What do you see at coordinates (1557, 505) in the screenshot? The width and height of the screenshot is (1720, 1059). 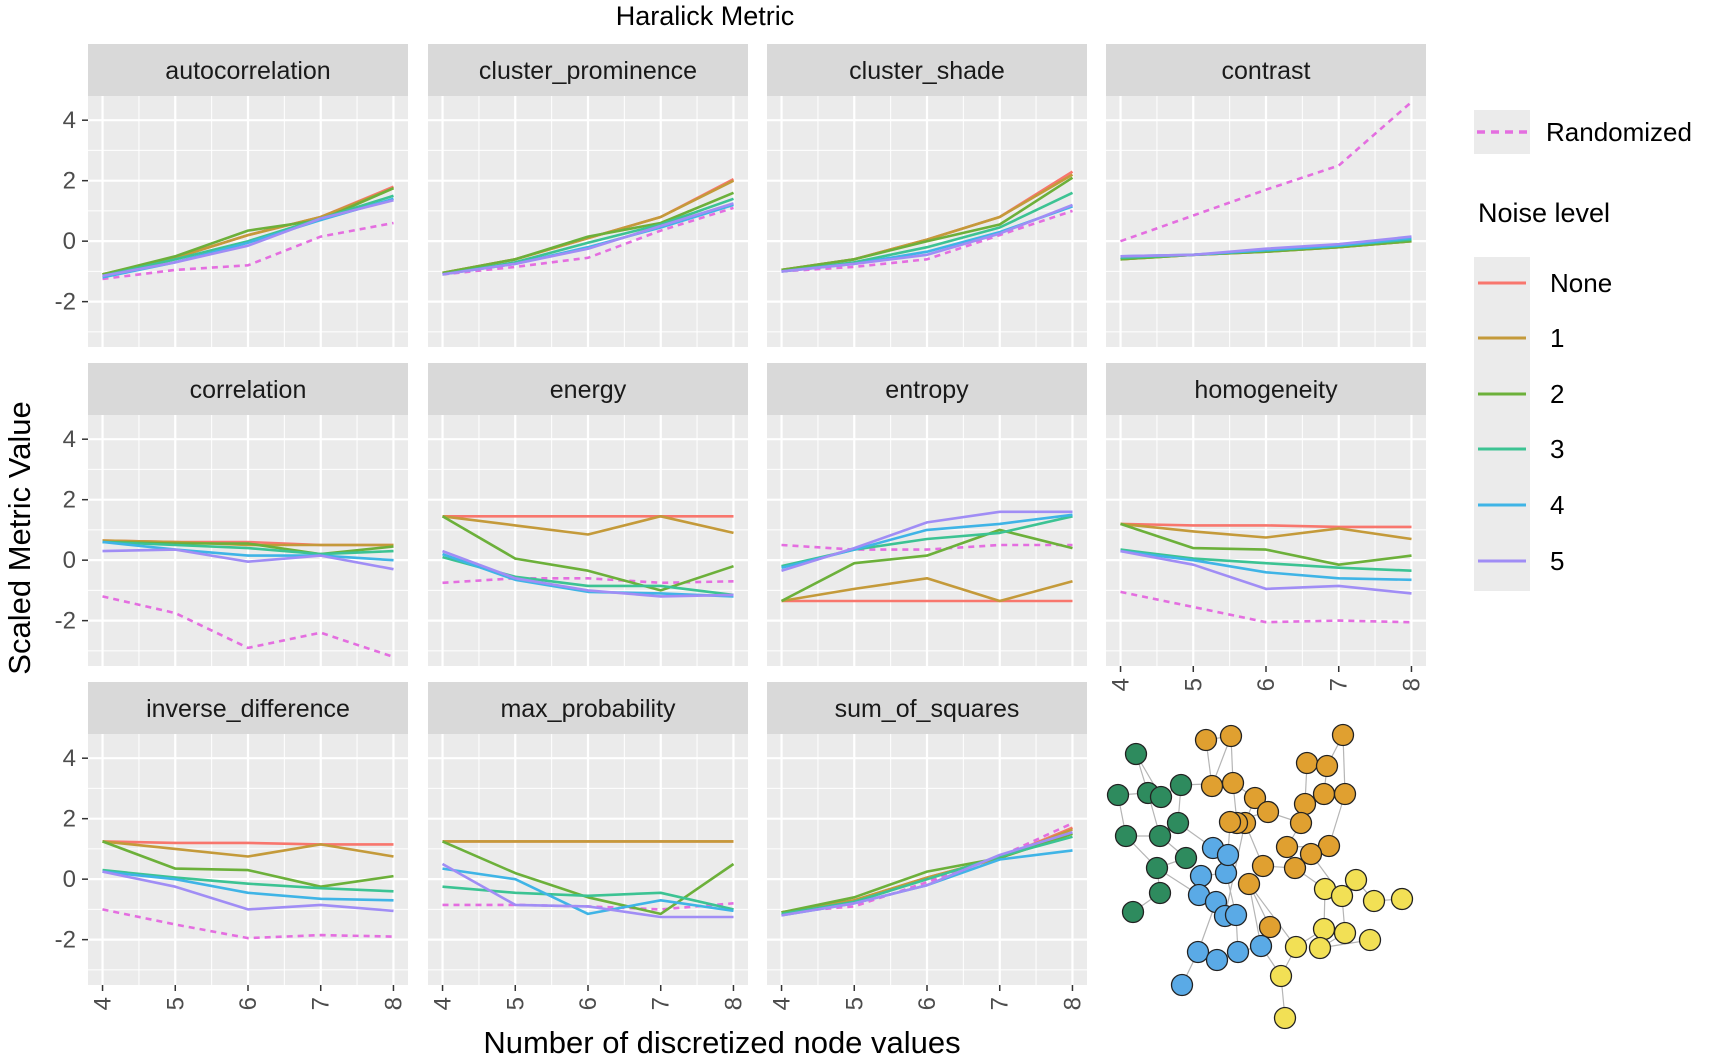 I see `legend-label-4: 4` at bounding box center [1557, 505].